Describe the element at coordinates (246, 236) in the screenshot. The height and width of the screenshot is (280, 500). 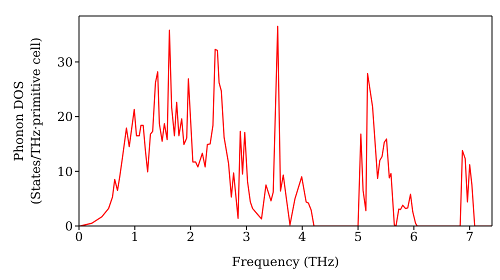
I see `x-tick-label: 3` at that location.